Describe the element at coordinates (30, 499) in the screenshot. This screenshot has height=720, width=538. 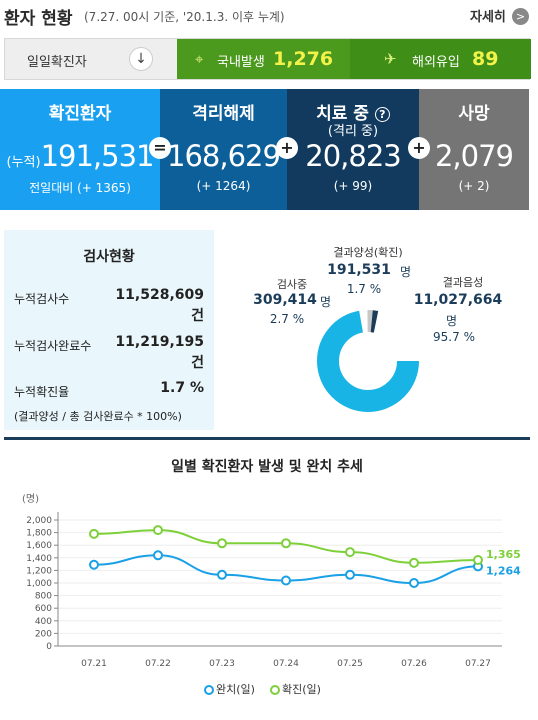
I see `y-unit-label: (명)` at that location.